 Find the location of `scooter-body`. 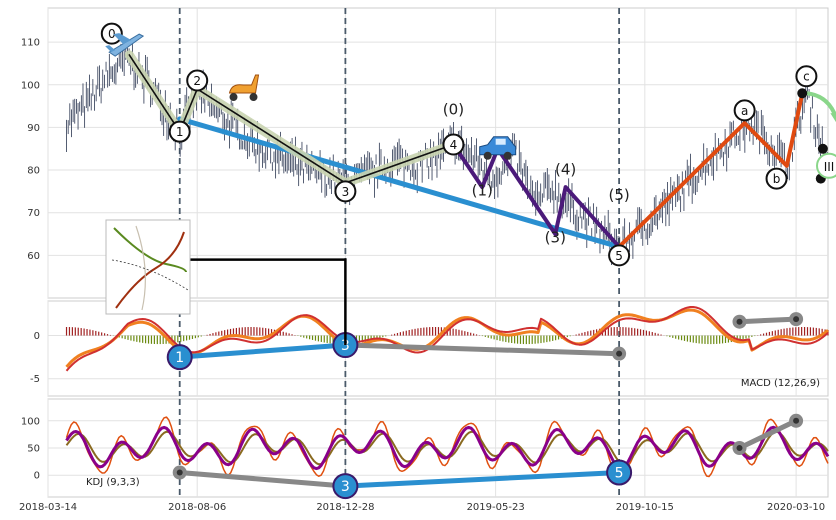

scooter-body is located at coordinates (244, 84).